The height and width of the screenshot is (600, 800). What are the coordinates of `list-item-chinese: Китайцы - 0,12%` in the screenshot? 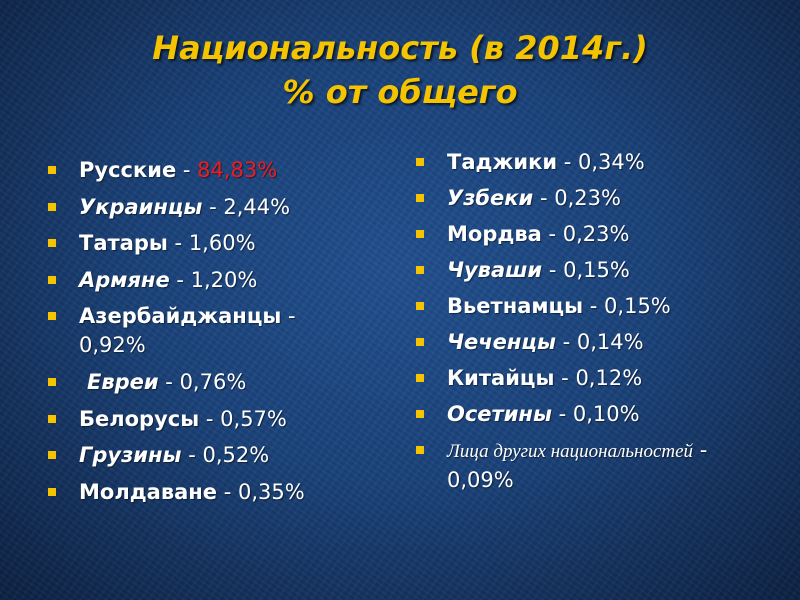 It's located at (599, 378).